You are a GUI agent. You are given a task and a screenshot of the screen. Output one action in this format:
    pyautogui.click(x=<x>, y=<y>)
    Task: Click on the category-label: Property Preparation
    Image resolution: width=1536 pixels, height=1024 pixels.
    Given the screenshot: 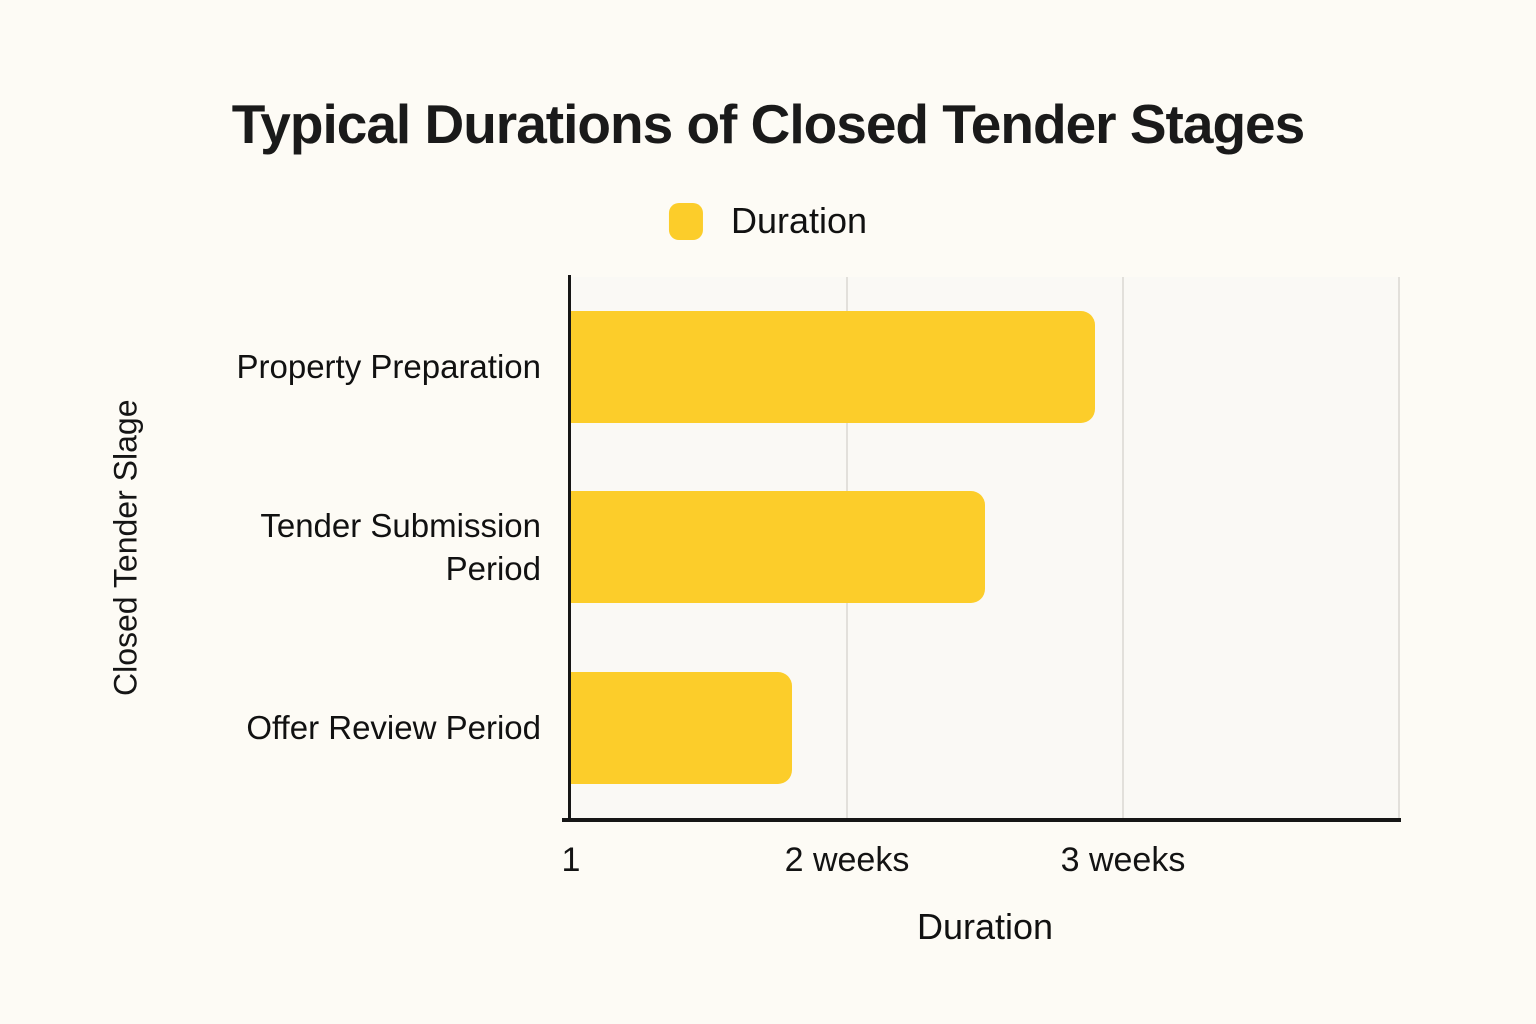 What is the action you would take?
    pyautogui.click(x=389, y=367)
    